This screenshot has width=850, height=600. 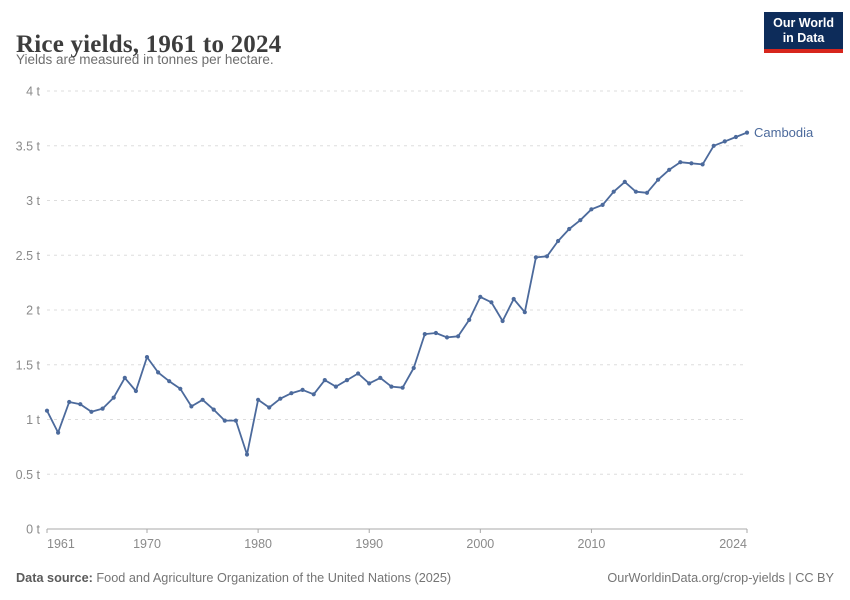 What do you see at coordinates (33, 92) in the screenshot?
I see `y-axis-tick-label: 4 t` at bounding box center [33, 92].